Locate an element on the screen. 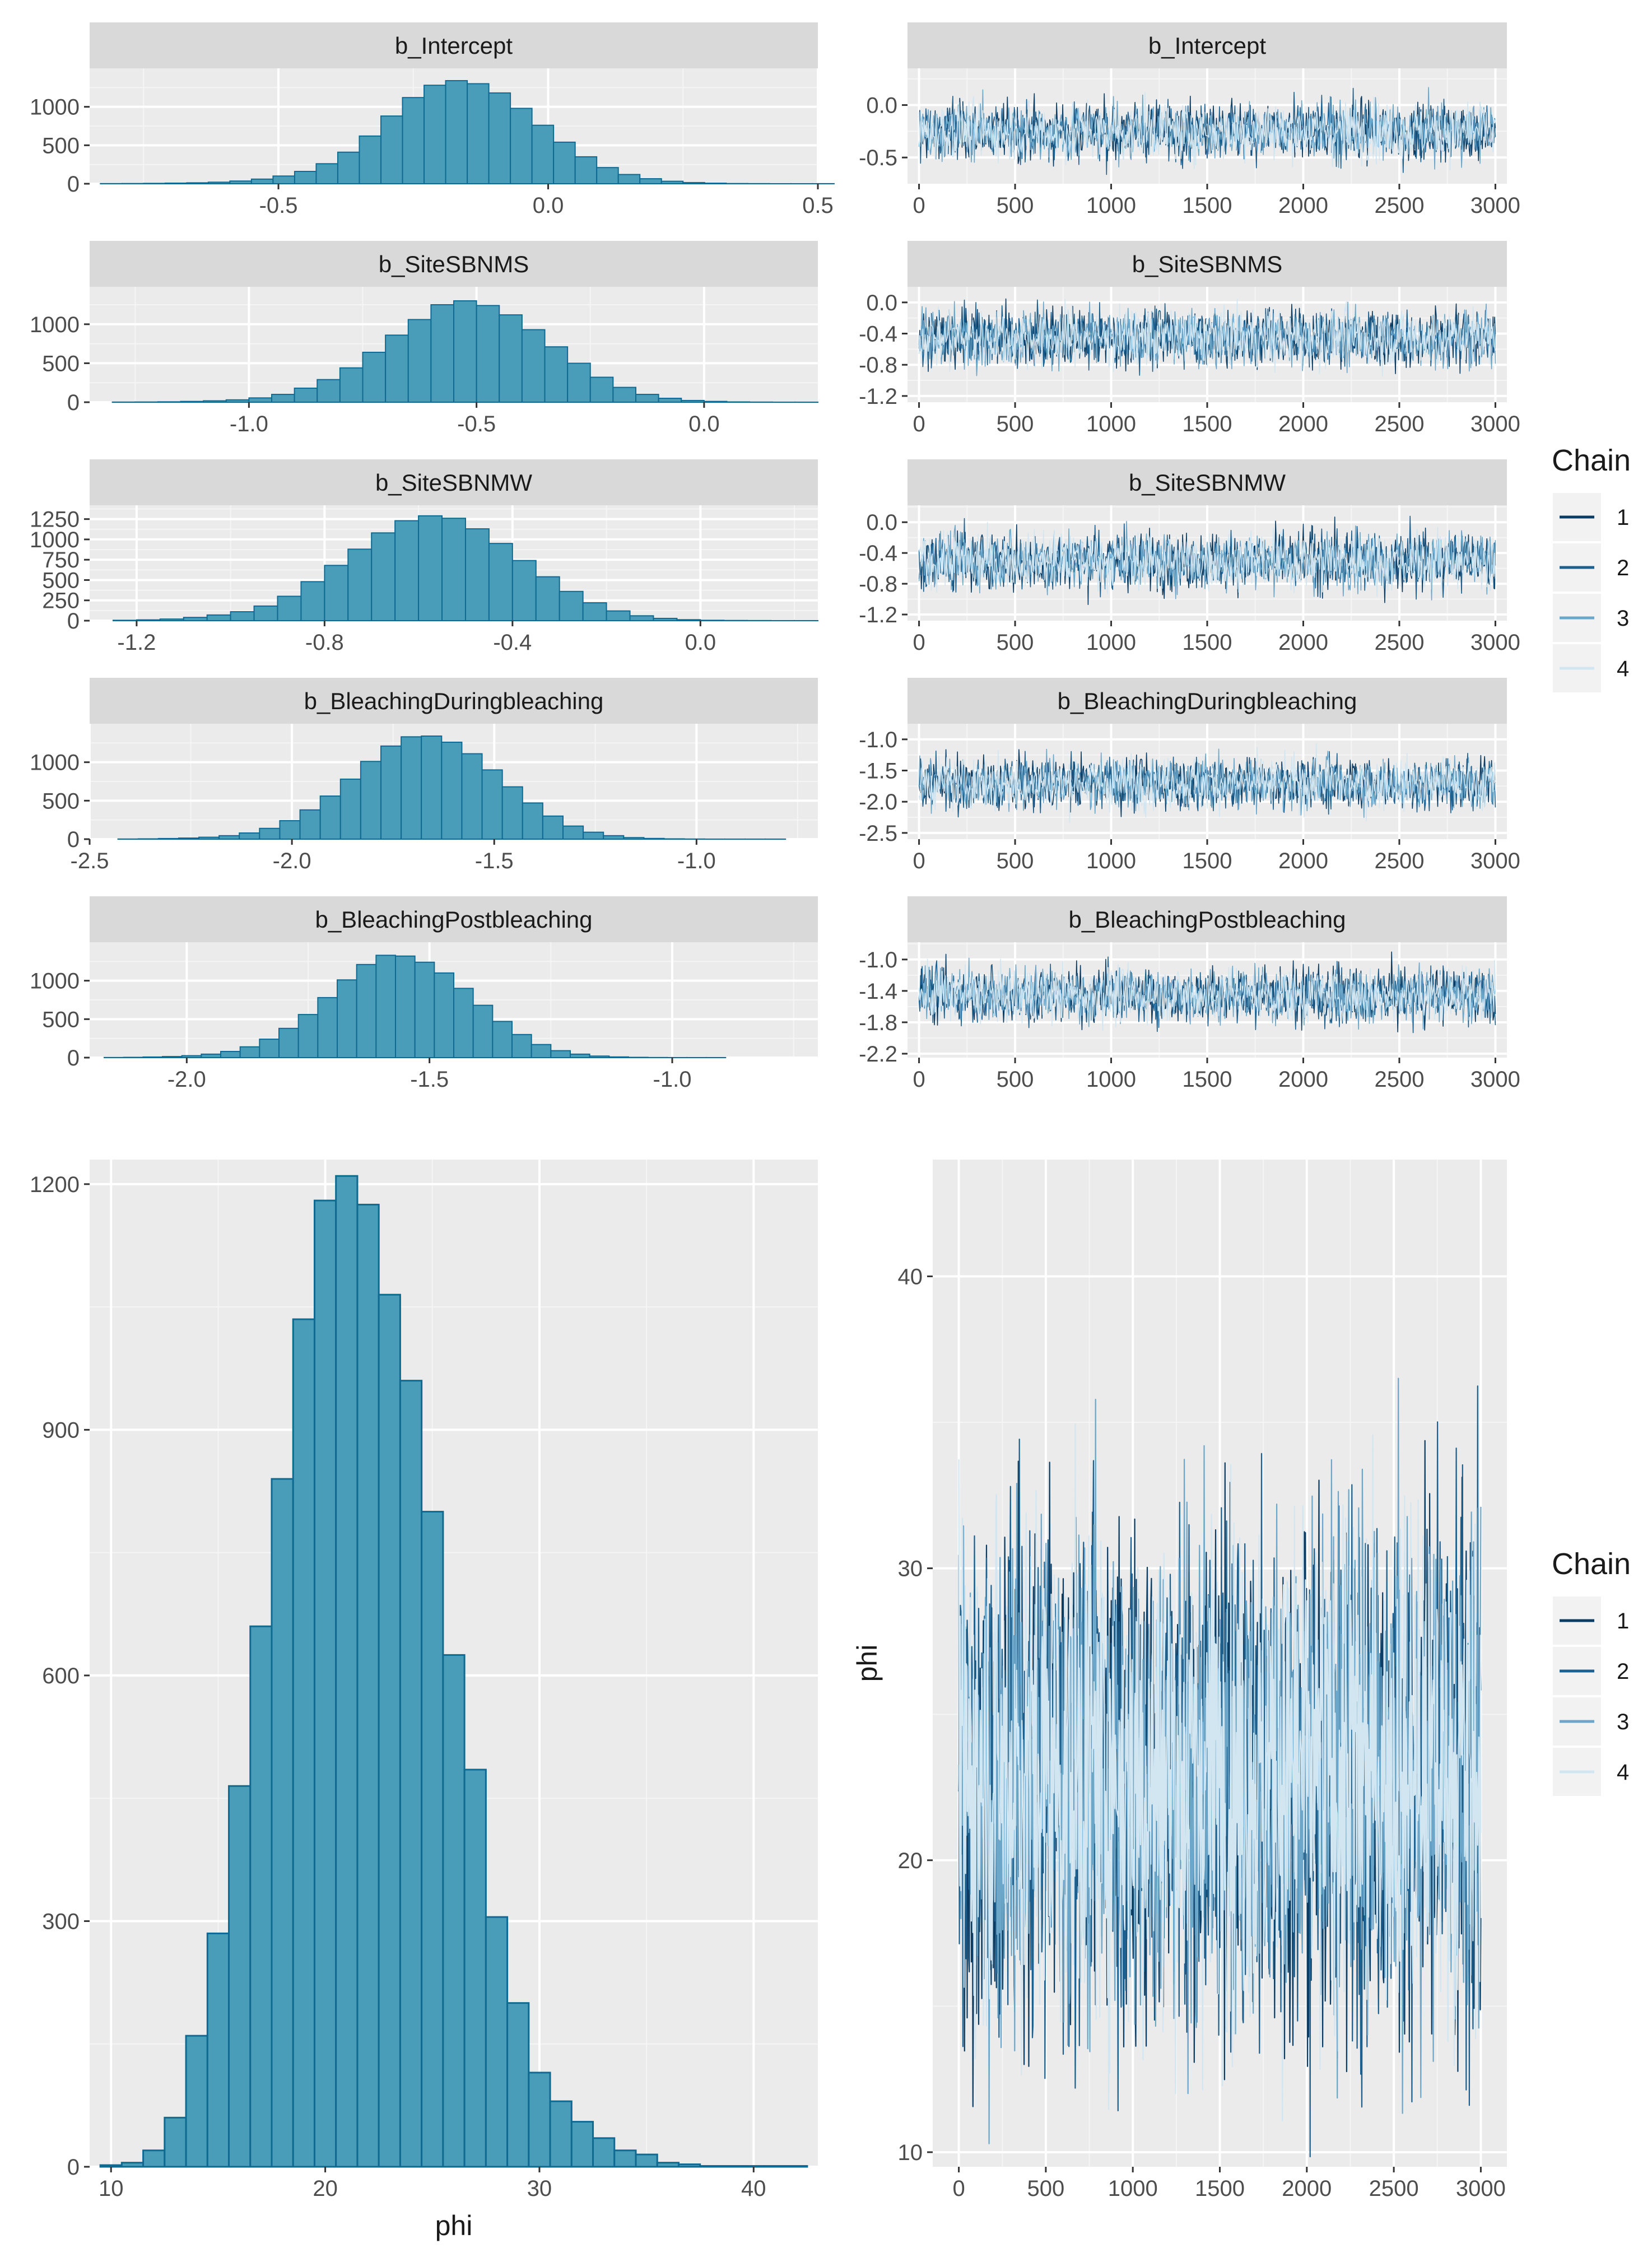 The height and width of the screenshot is (2248, 1652). panel-hist_intercept: b_Intercept -0.5 0.0 0.5 0 500 1000 is located at coordinates (433, 120).